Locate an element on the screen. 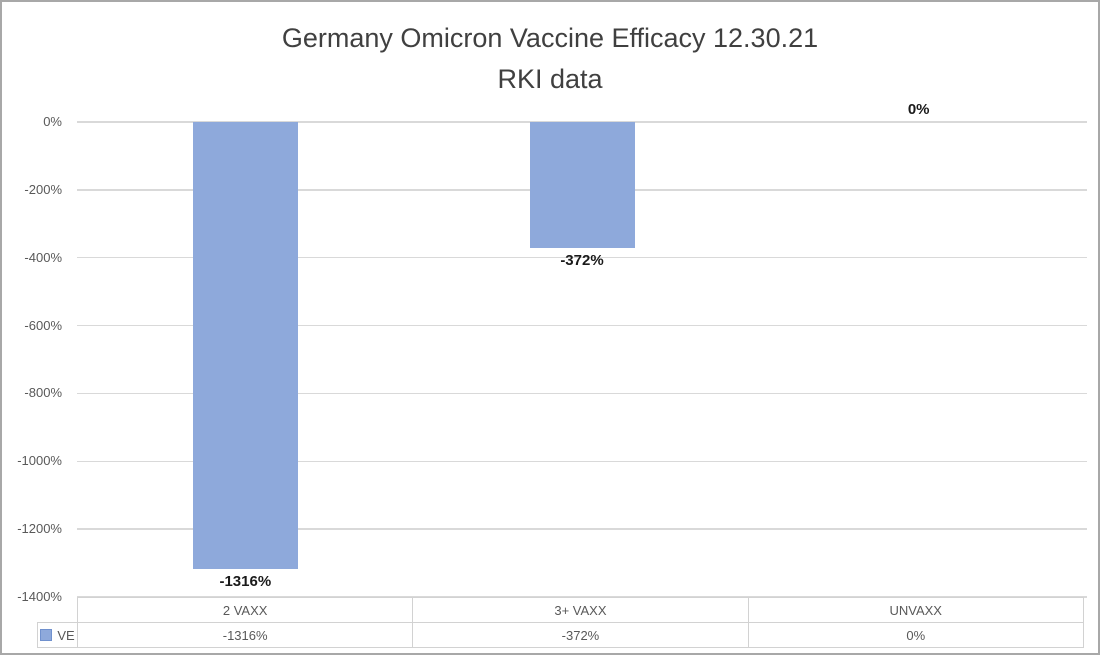 The width and height of the screenshot is (1100, 655). legend-cell: VE is located at coordinates (57, 635).